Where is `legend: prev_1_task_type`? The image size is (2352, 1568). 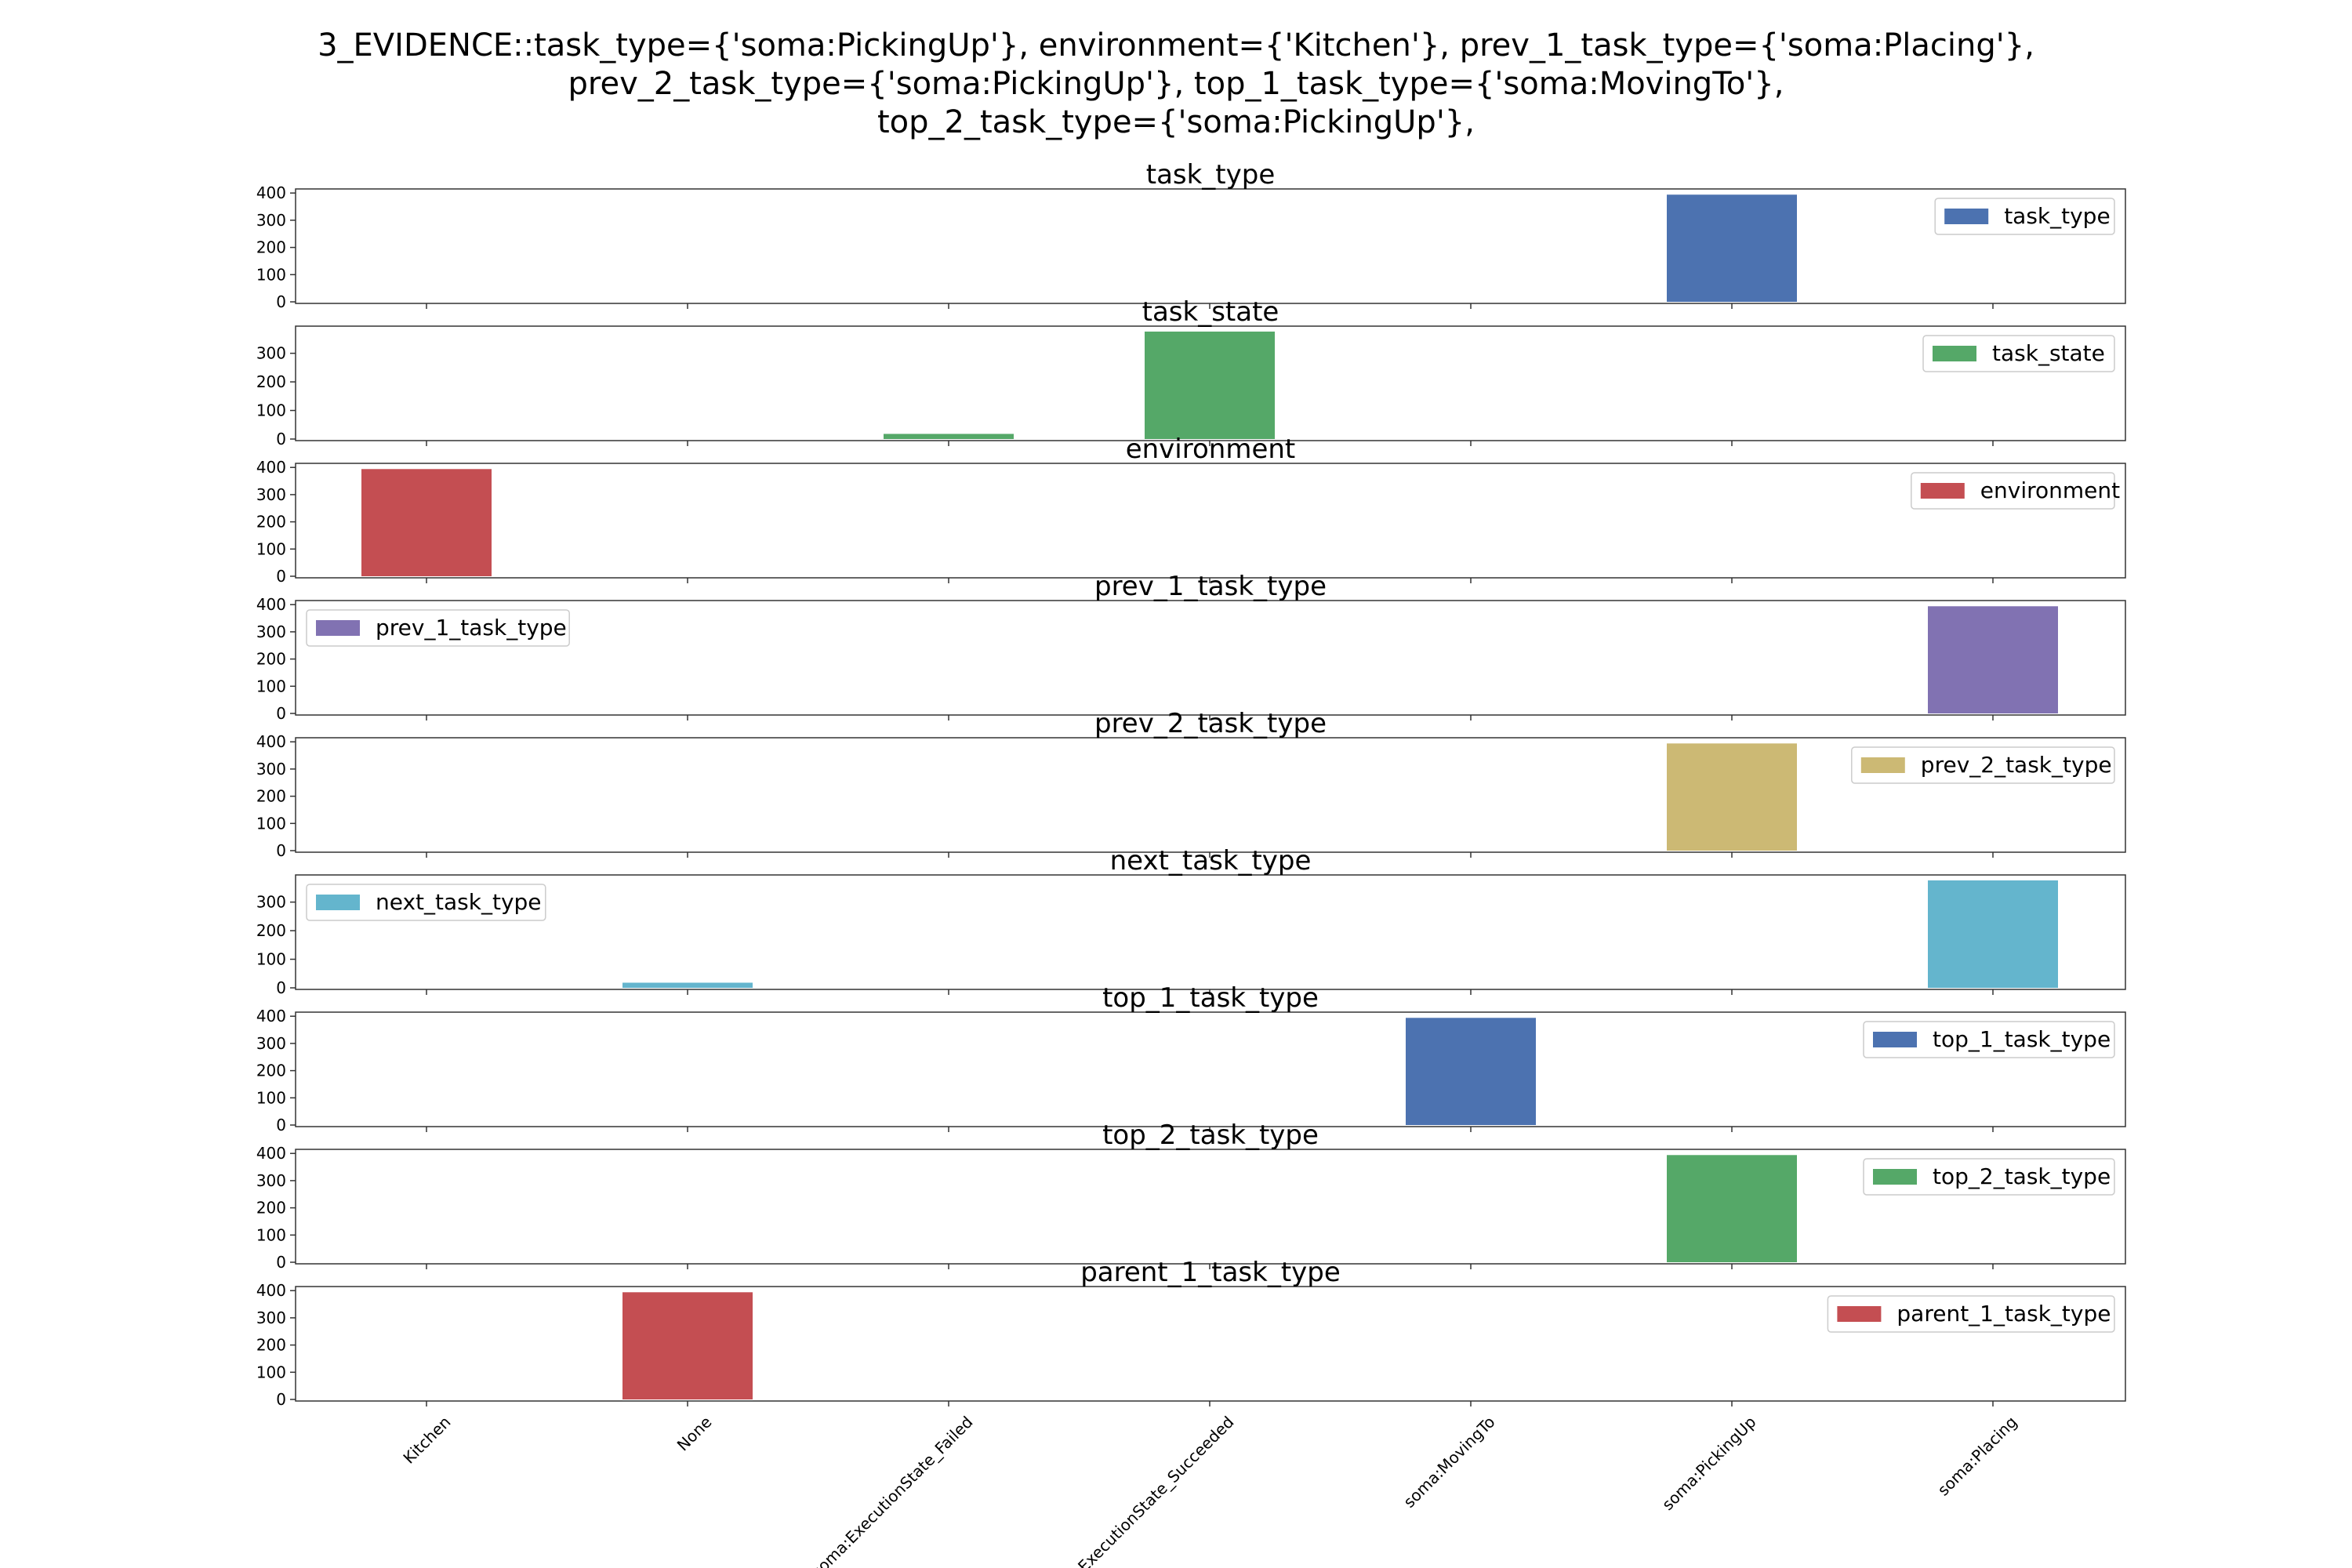
legend: prev_1_task_type is located at coordinates (438, 628).